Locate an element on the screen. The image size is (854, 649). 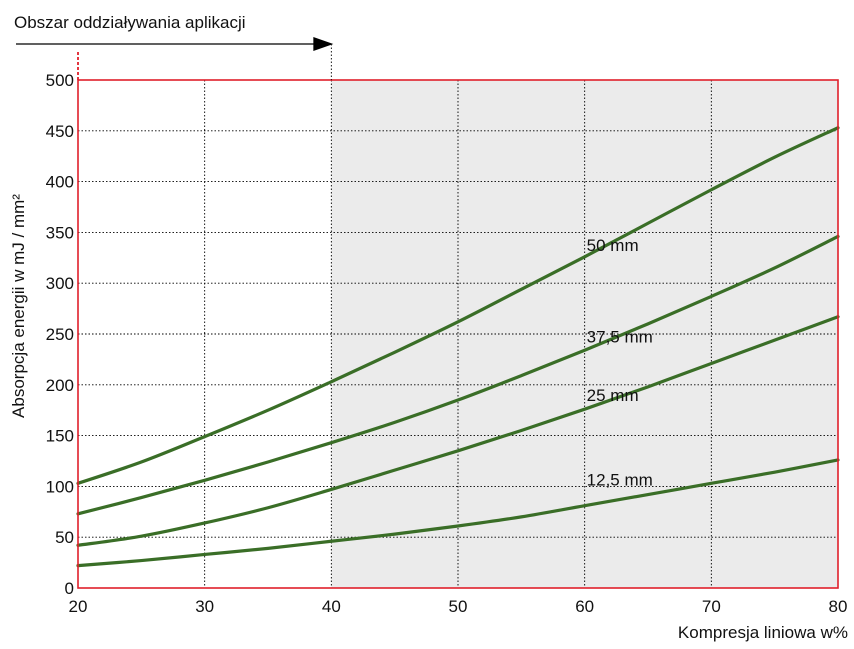
y-tick-label: 50 is located at coordinates (64, 537).